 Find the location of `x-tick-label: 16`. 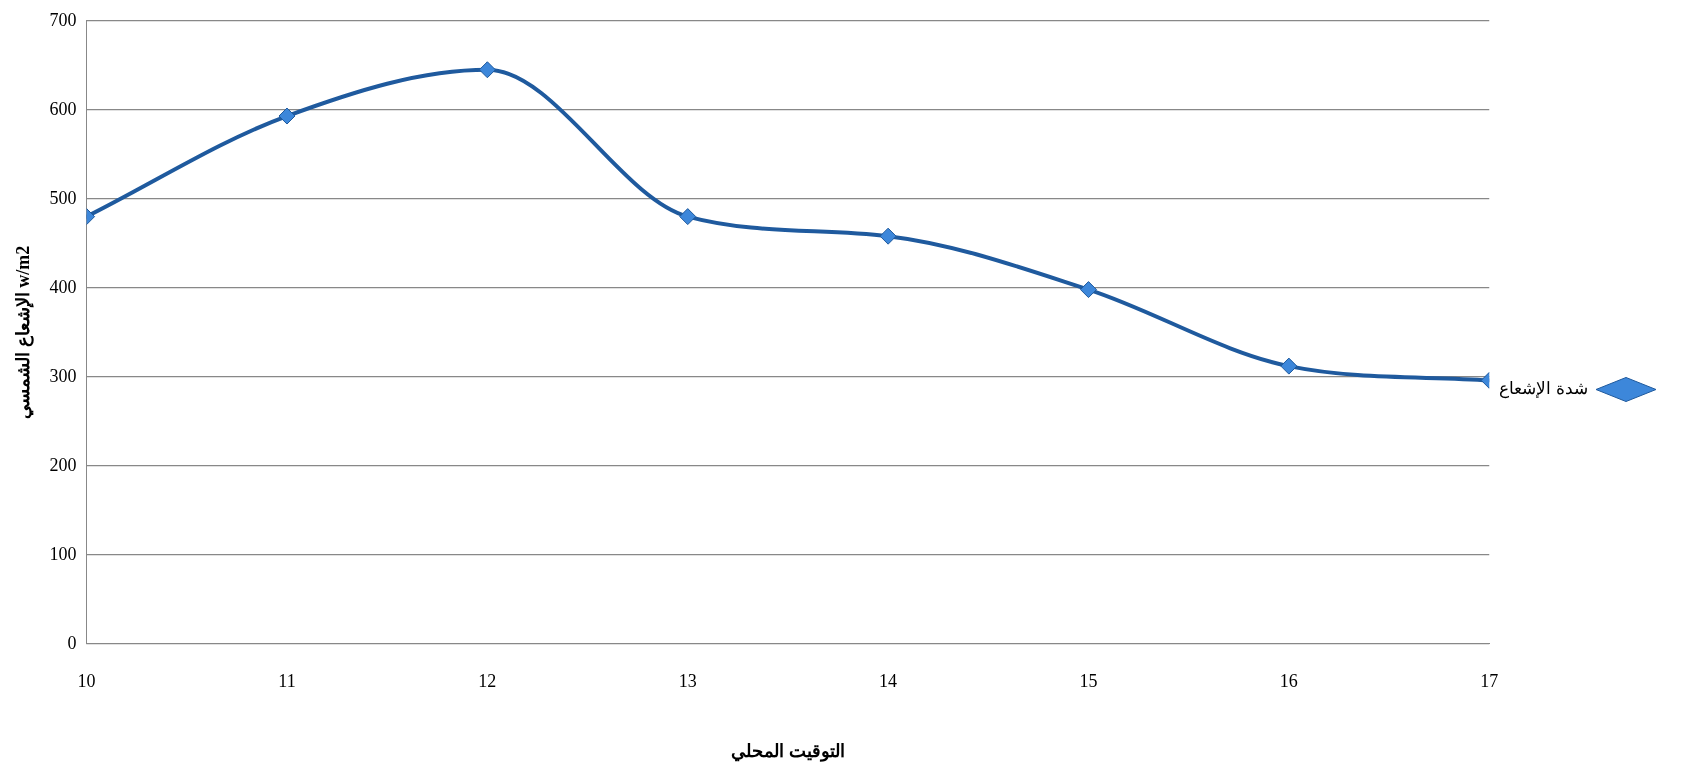

x-tick-label: 16 is located at coordinates (1288, 681).